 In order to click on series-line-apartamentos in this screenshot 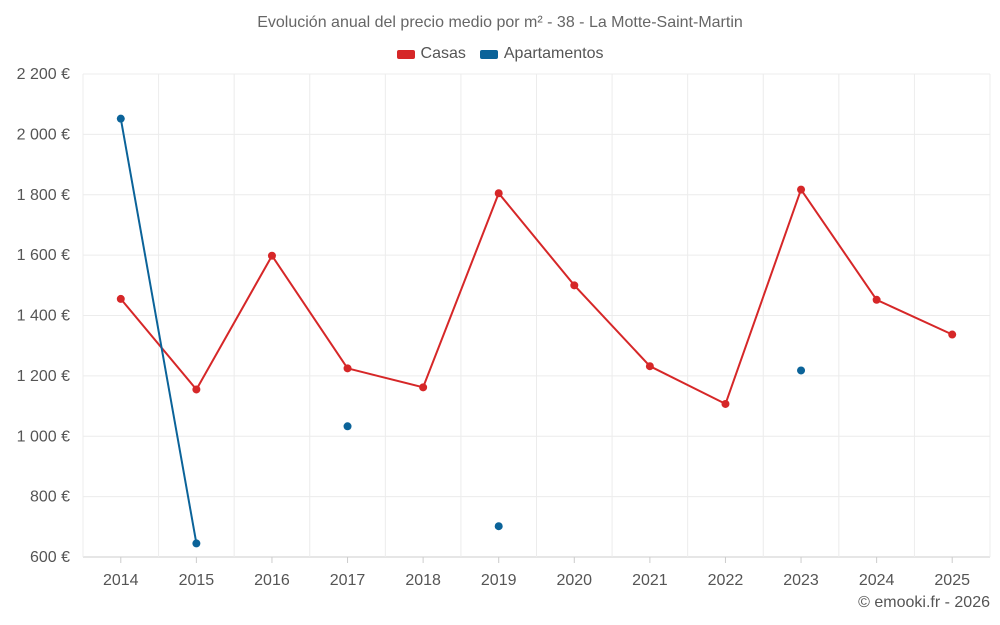, I will do `click(158, 331)`.